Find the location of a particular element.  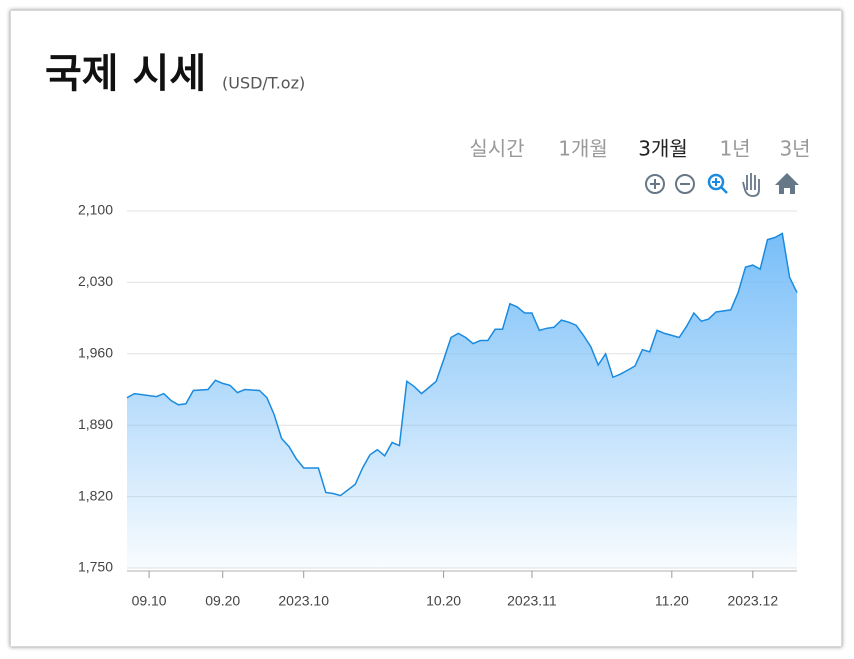

tabs: 실시간 1개월 3개월 1년 3년 is located at coordinates (639, 149).